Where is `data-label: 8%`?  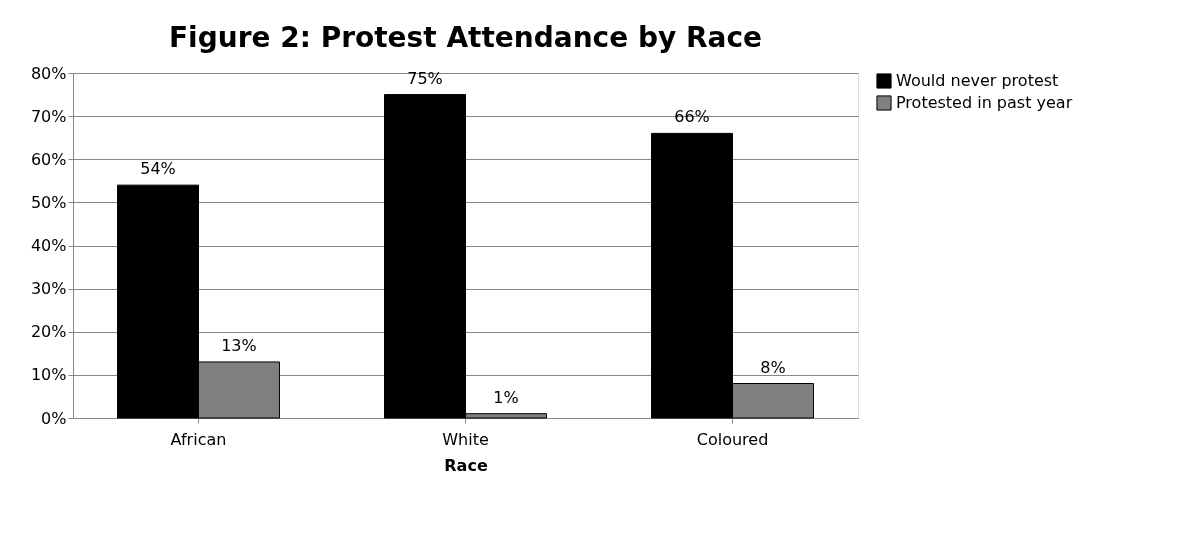 data-label: 8% is located at coordinates (773, 367).